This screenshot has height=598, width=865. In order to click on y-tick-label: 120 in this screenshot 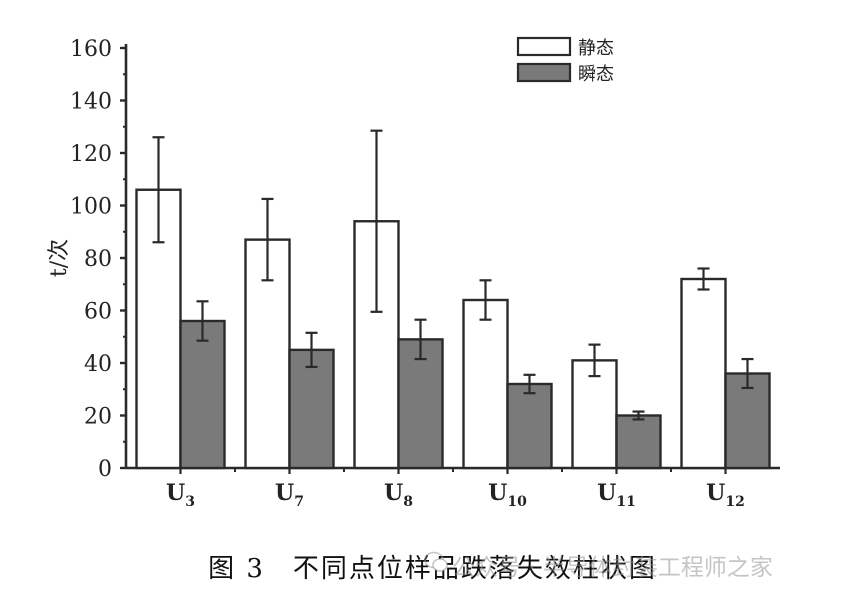, I will do `click(91, 154)`.